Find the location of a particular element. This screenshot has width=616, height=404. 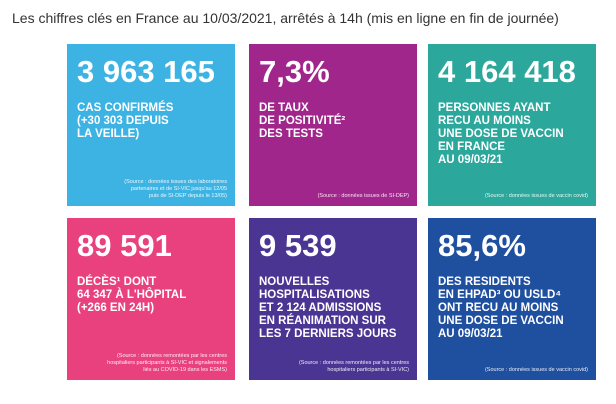

stat-line: HOSPITALISATIONS is located at coordinates (314, 295).